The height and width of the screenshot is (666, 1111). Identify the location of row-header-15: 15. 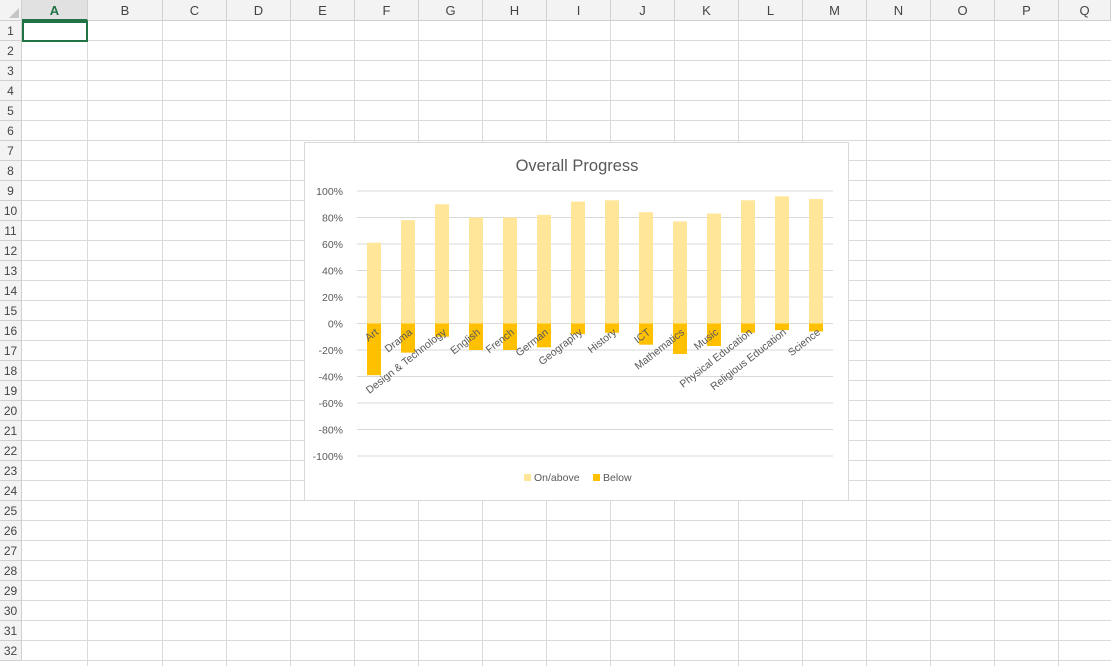
(11, 311).